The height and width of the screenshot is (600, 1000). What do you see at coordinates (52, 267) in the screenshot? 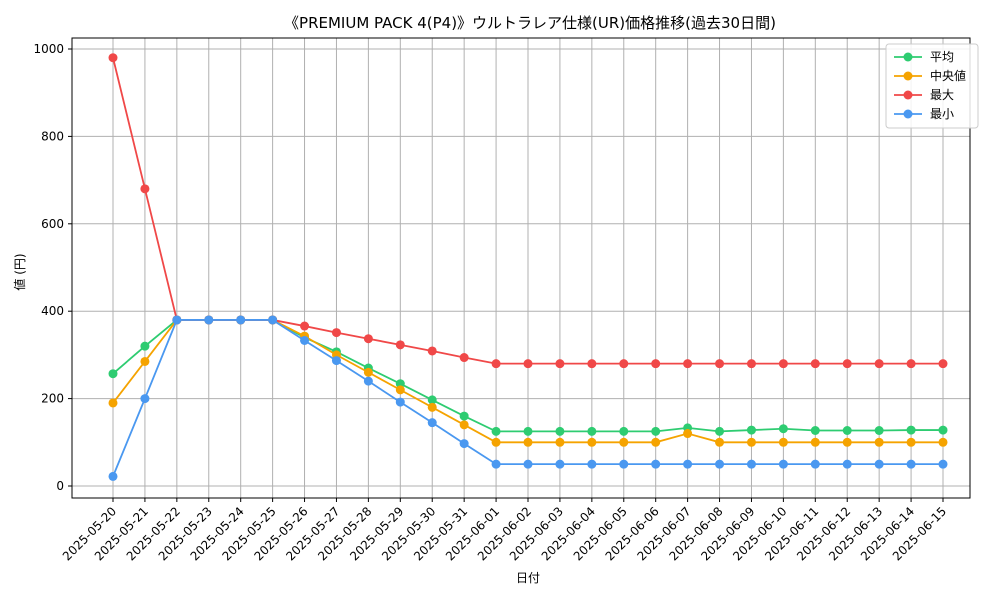
I see `y-axis-ticks: 0 200 400 600 800 1000` at bounding box center [52, 267].